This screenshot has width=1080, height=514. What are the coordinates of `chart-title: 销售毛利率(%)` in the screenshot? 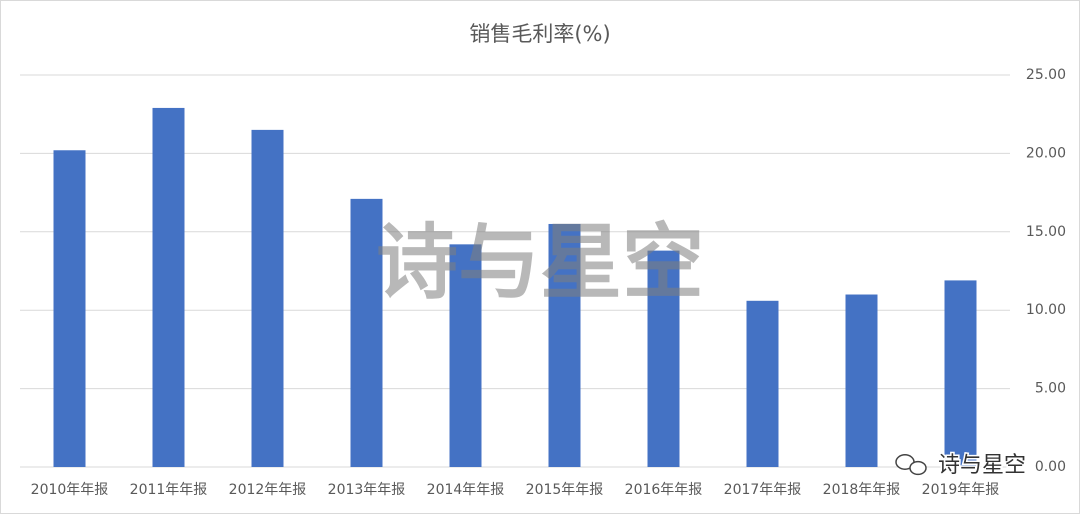 It's located at (539, 34).